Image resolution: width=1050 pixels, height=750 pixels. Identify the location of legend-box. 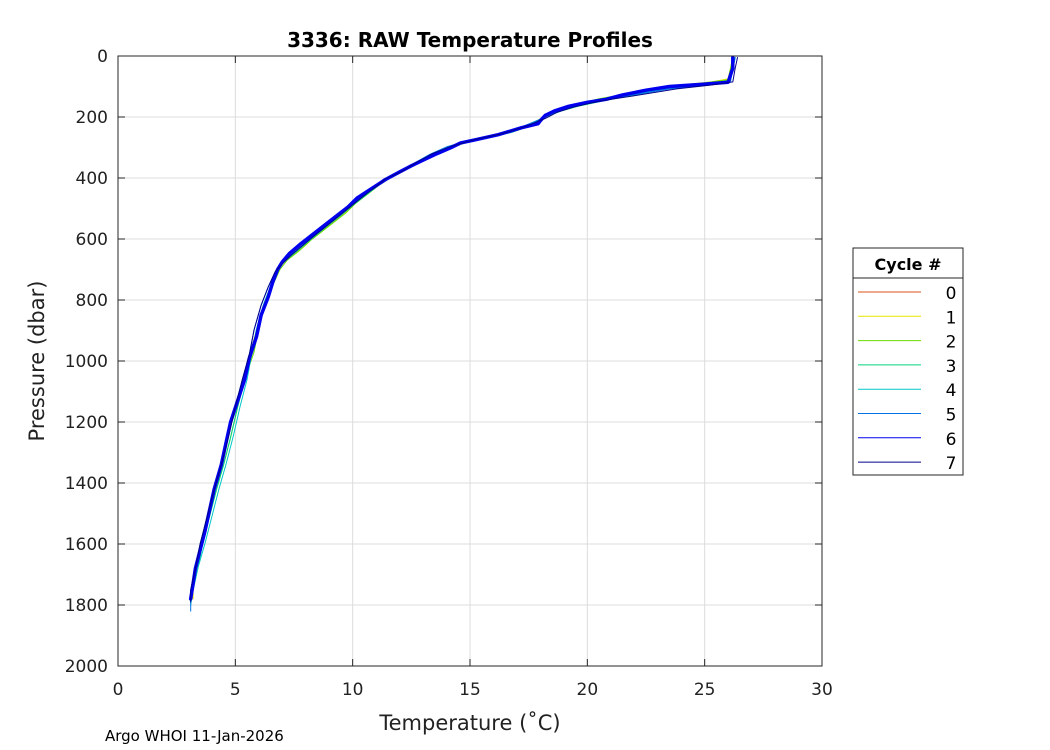
(908, 361).